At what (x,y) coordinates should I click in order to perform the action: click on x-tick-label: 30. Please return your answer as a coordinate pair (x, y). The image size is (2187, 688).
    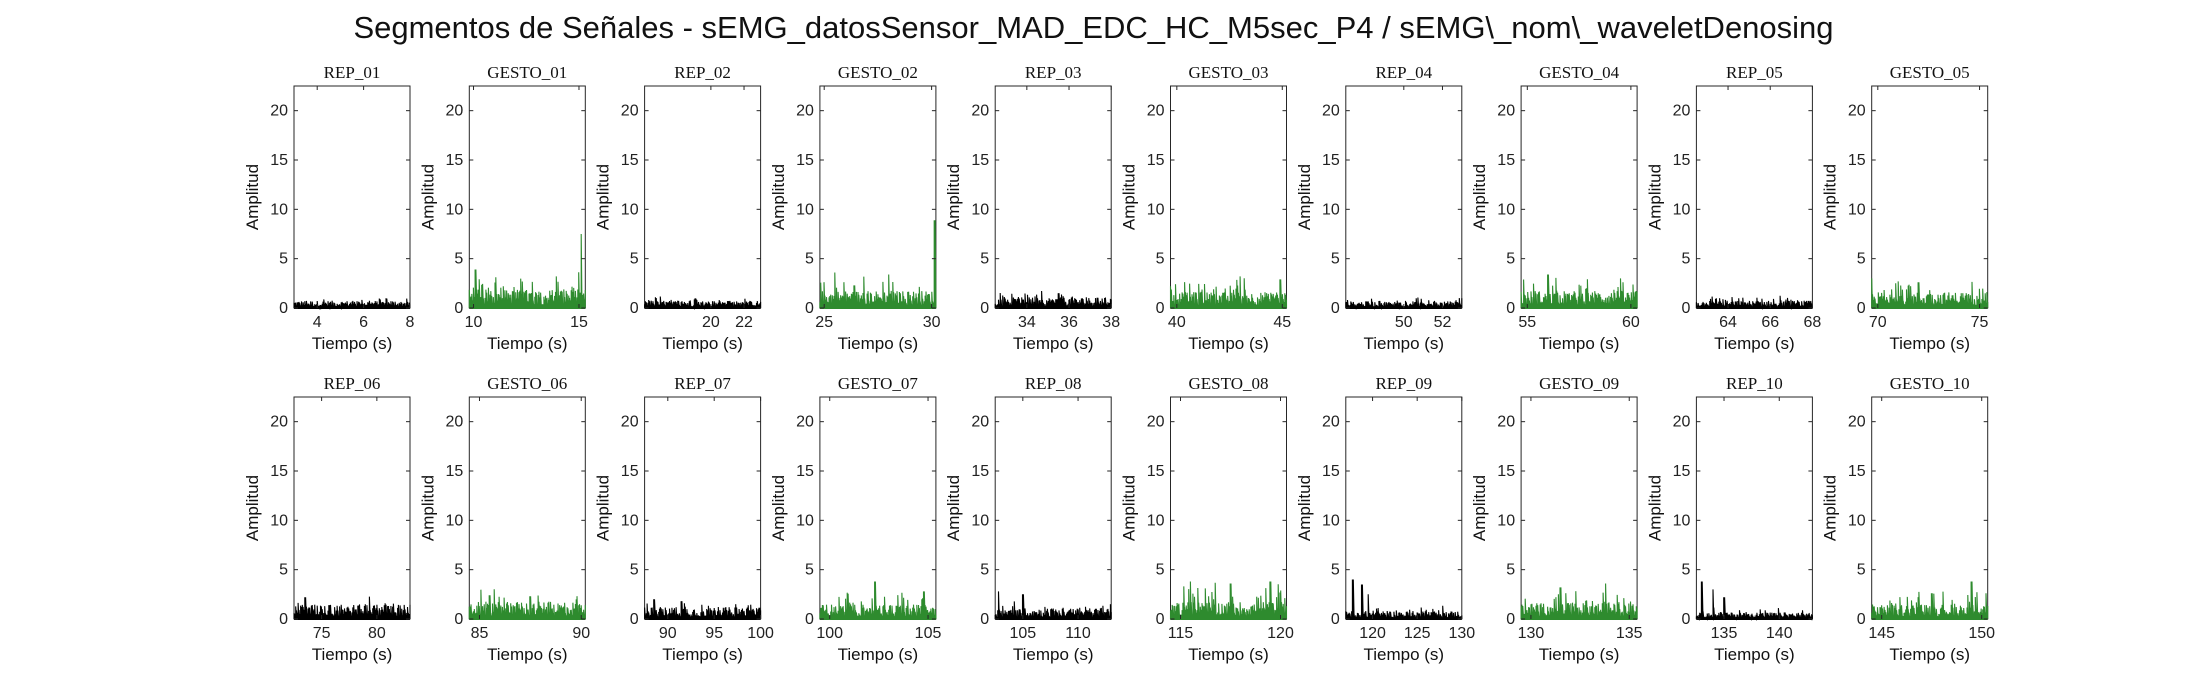
    Looking at the image, I should click on (932, 322).